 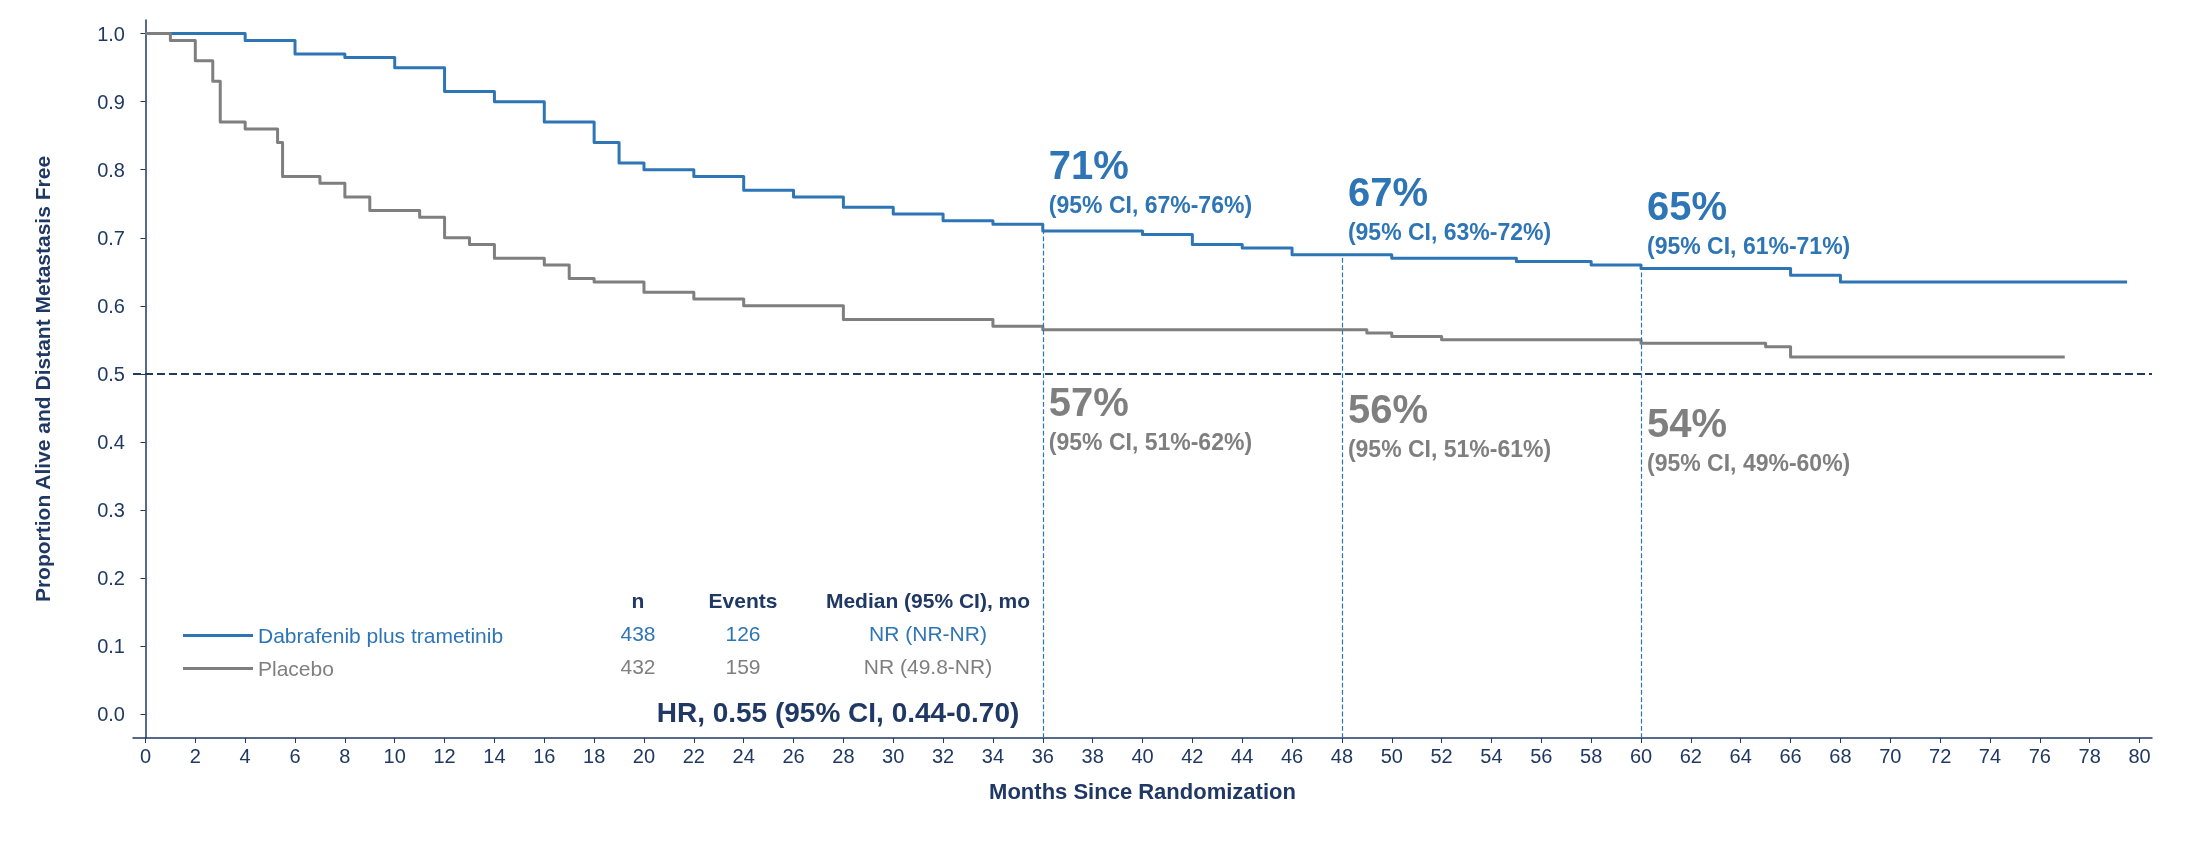 I want to click on x-axis-title: Months Since Randomization, so click(x=1142, y=791).